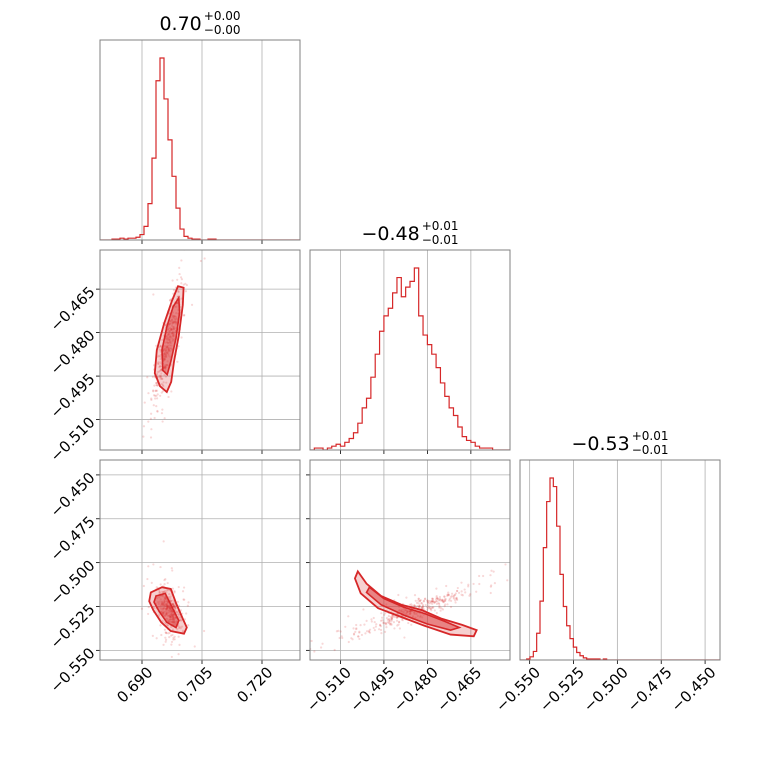  What do you see at coordinates (650, 450) in the screenshot?
I see `title-minus: −0.01` at bounding box center [650, 450].